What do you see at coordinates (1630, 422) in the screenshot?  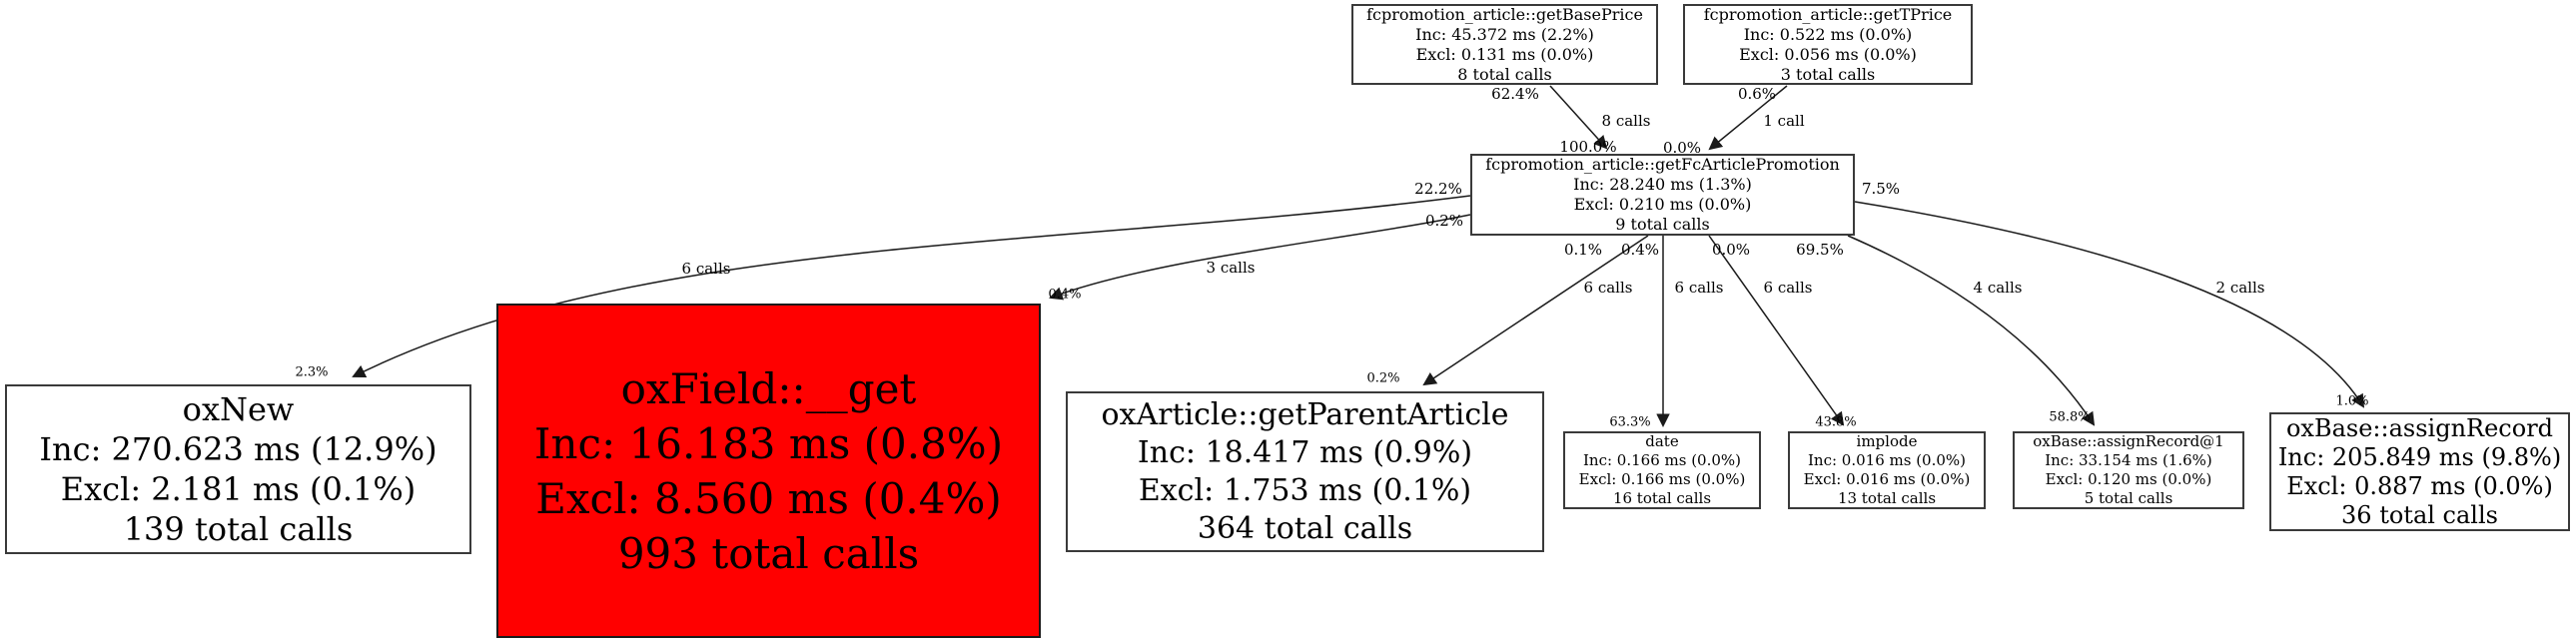 I see `edge-head-percent-label: 63.3%` at bounding box center [1630, 422].